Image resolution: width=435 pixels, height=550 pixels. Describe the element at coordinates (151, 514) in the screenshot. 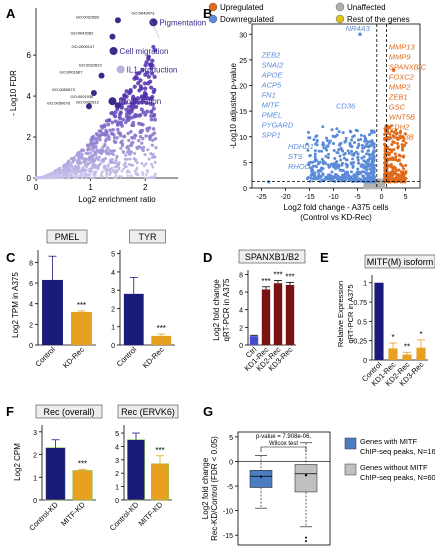

I see `f-ervk6-category-label: MITF-KD` at that location.